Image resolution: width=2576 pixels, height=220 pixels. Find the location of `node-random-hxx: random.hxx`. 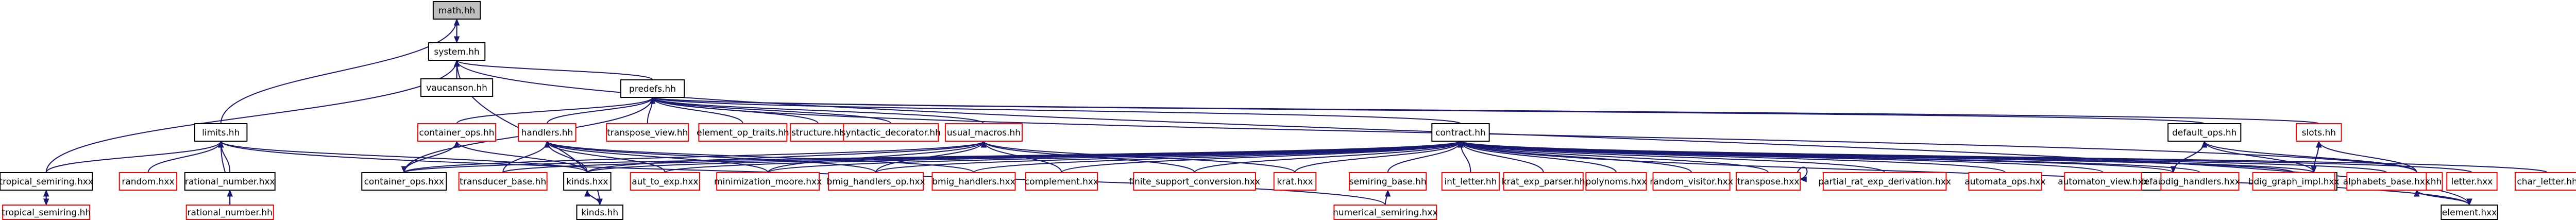

node-random-hxx: random.hxx is located at coordinates (148, 181).